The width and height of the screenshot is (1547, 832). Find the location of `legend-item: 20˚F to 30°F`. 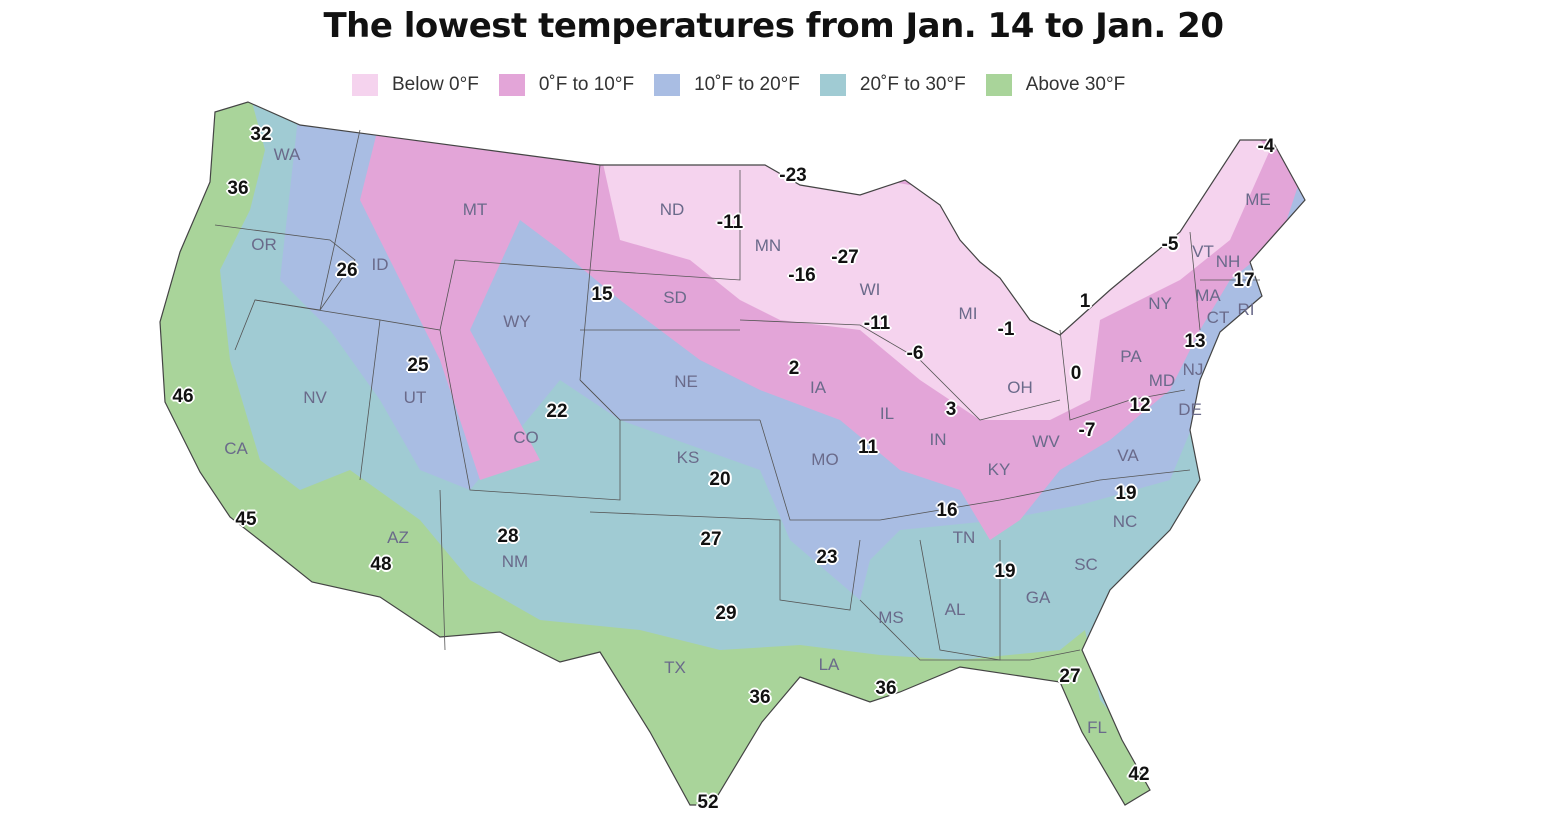

legend-item: 20˚F to 30°F is located at coordinates (892, 85).